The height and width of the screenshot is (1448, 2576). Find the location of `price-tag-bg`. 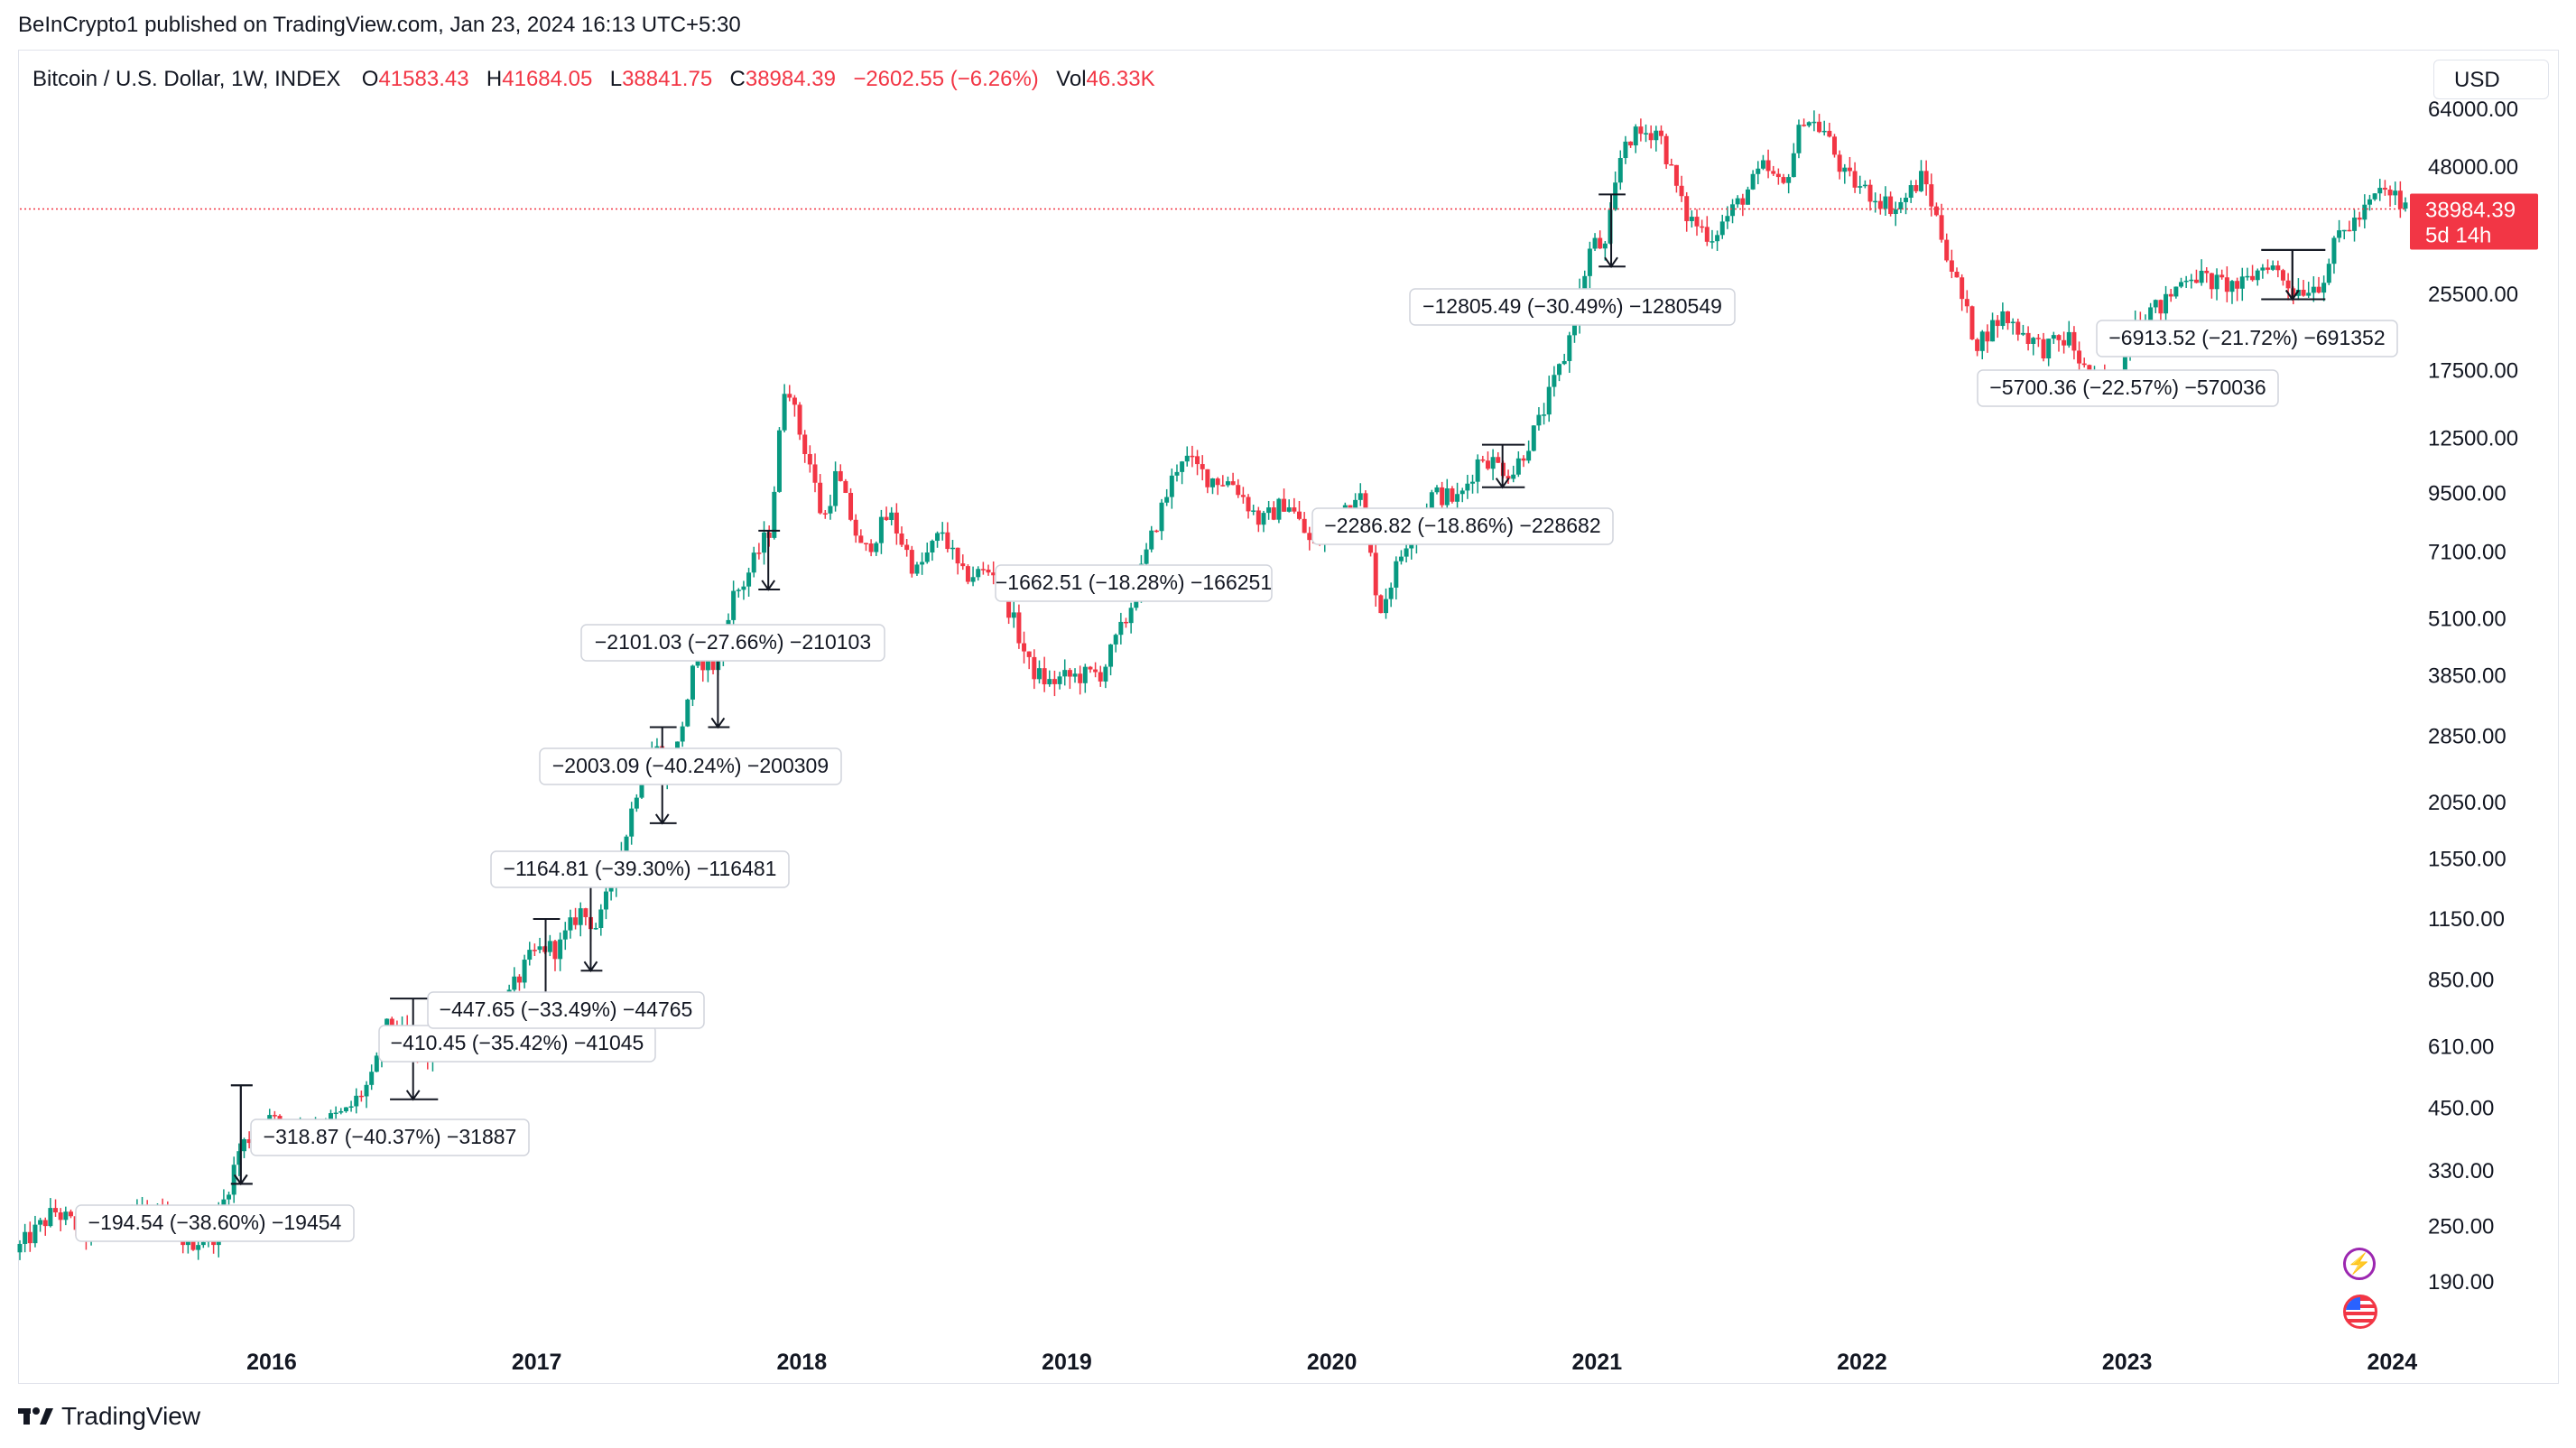

price-tag-bg is located at coordinates (2474, 221).